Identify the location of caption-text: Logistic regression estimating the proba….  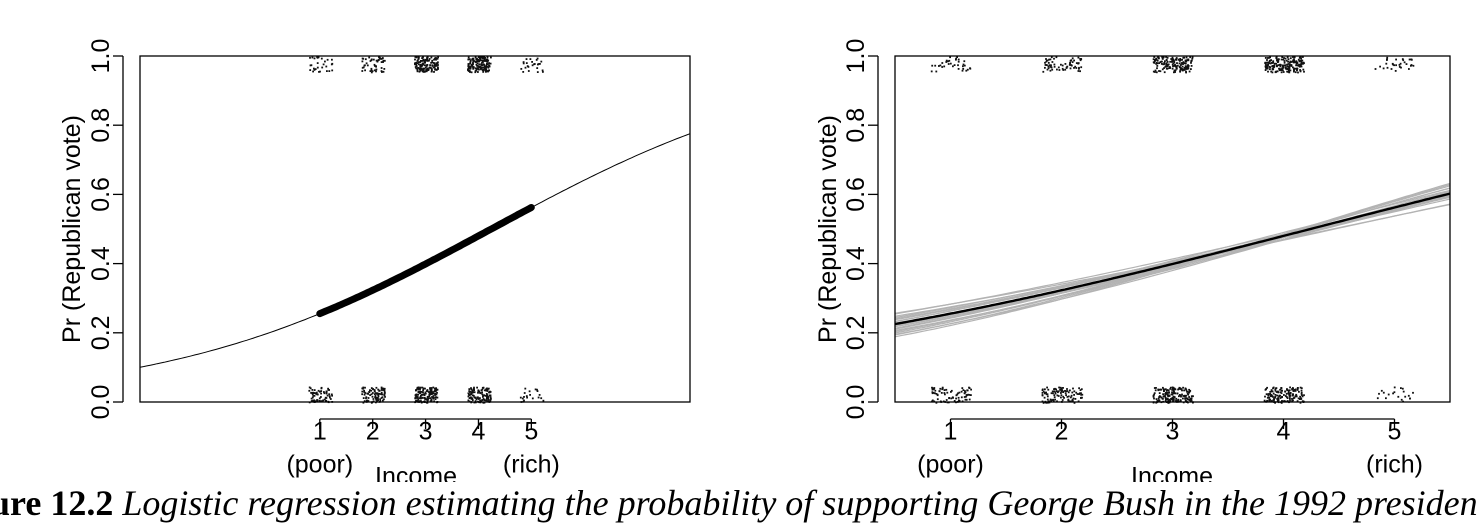
(795, 503).